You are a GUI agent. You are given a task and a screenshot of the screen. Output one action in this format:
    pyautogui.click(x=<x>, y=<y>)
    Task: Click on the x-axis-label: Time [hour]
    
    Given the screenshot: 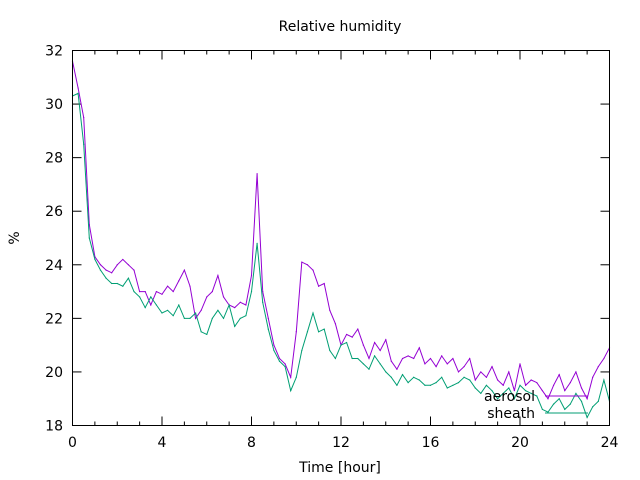 What is the action you would take?
    pyautogui.click(x=339, y=468)
    